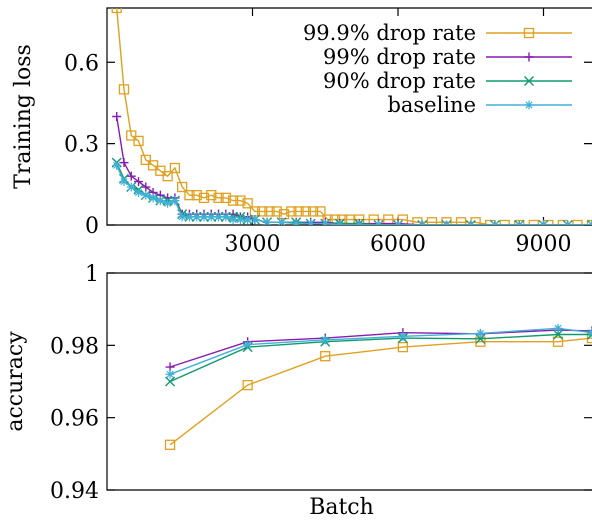 This screenshot has height=520, width=592. Describe the element at coordinates (92, 226) in the screenshot. I see `y-tick-label: 0` at that location.